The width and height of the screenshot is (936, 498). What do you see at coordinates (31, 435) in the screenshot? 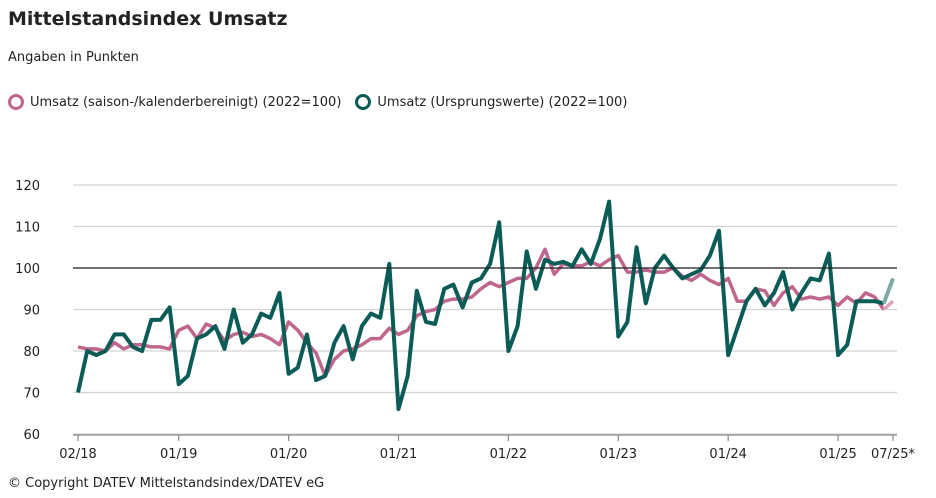
I see `y-tick-label: 60` at bounding box center [31, 435].